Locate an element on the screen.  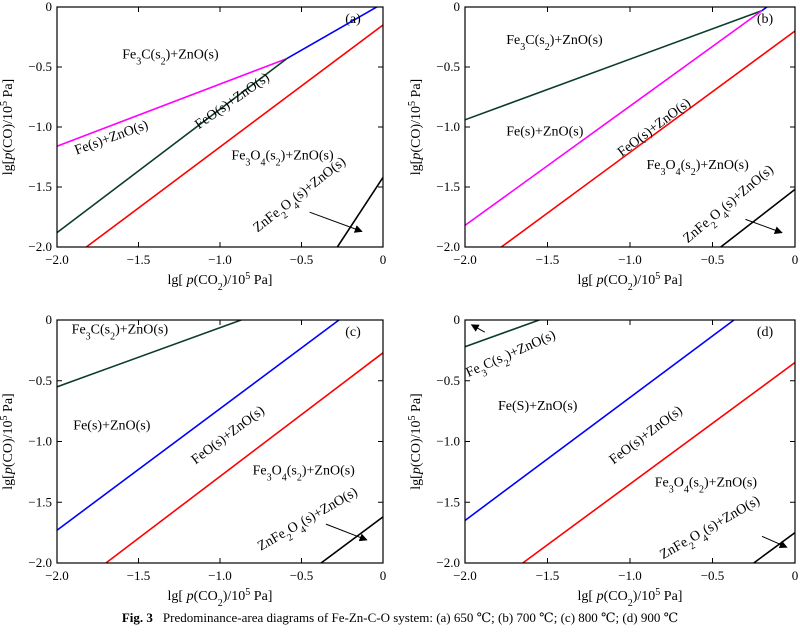
region-label: Fe(S)+ZnO(s) is located at coordinates (538, 406).